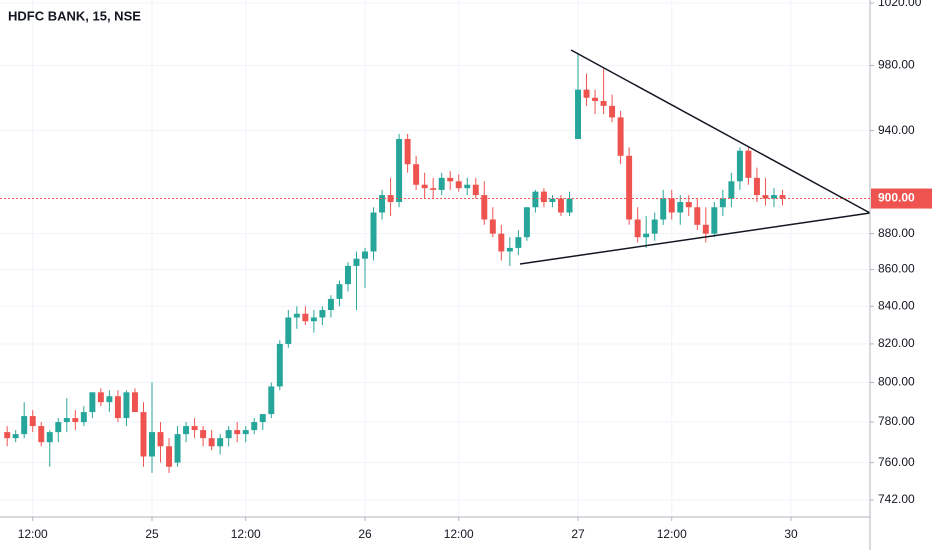 Image resolution: width=932 pixels, height=550 pixels. What do you see at coordinates (896, 130) in the screenshot?
I see `y-tick-label: 940.00` at bounding box center [896, 130].